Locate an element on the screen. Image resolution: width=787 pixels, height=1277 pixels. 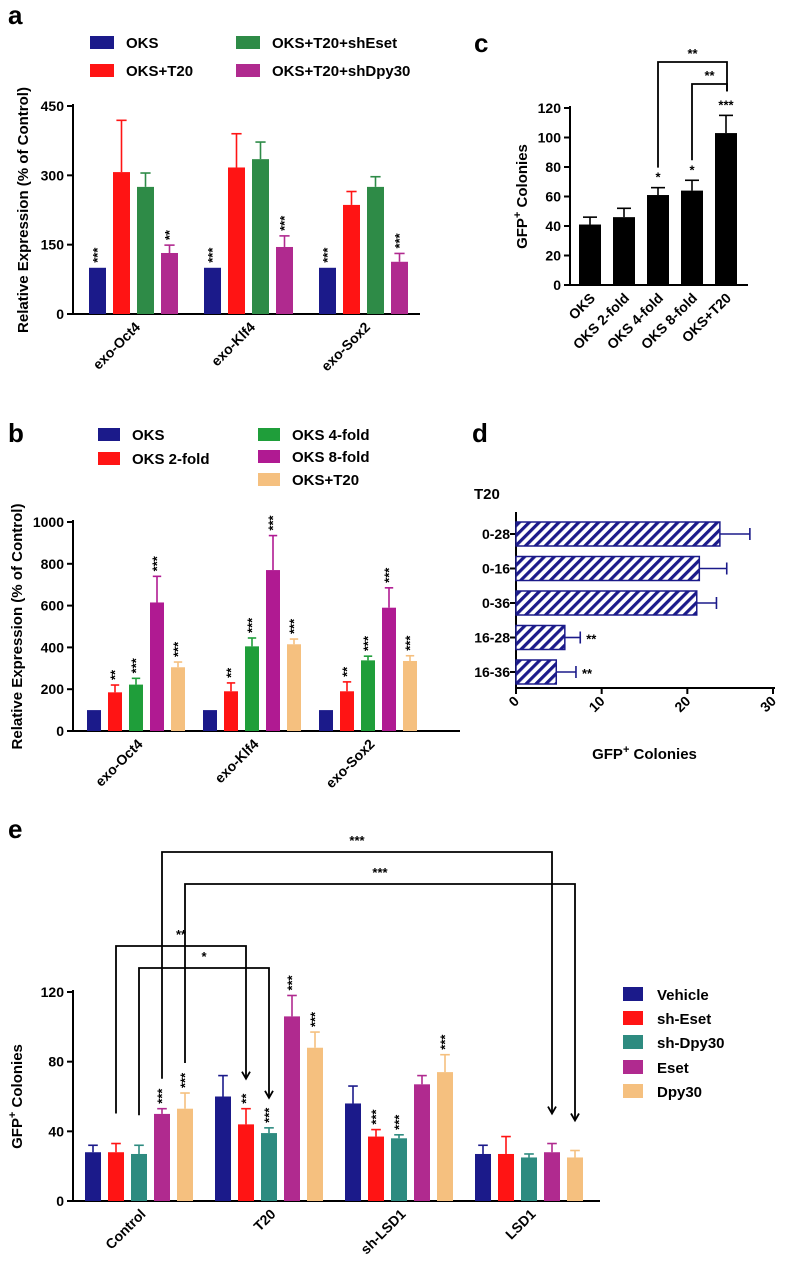
y-tick-label: 40 is located at coordinates (553, 226).